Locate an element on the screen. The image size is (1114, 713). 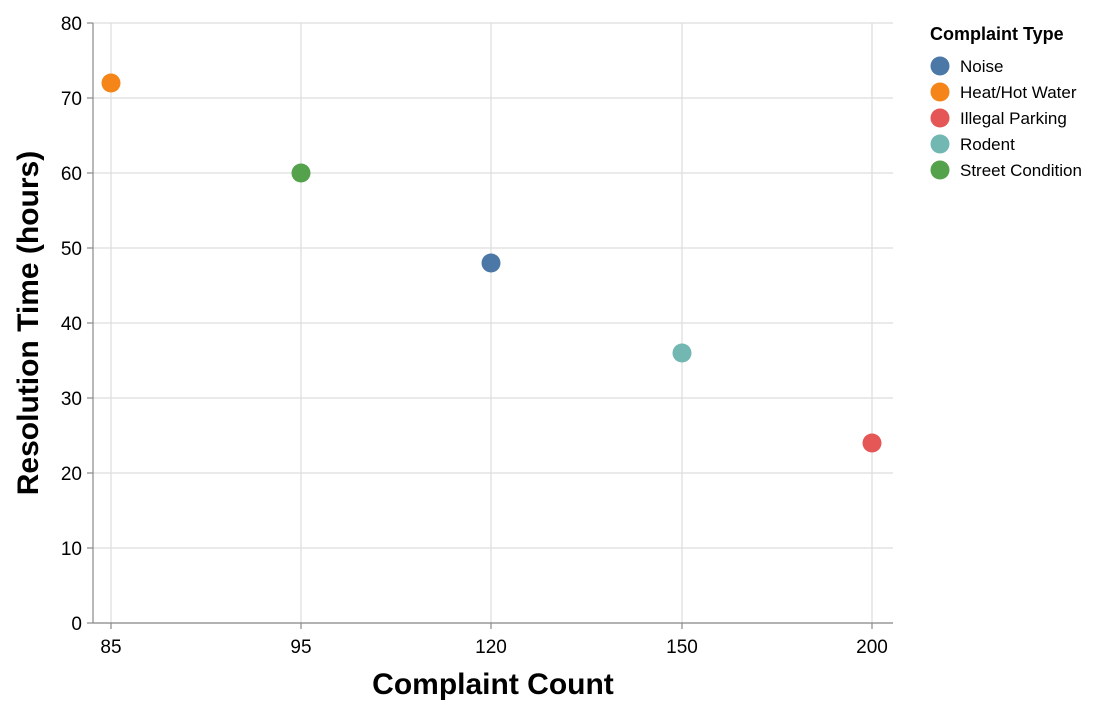
y-tick-label: 10 is located at coordinates (71, 549).